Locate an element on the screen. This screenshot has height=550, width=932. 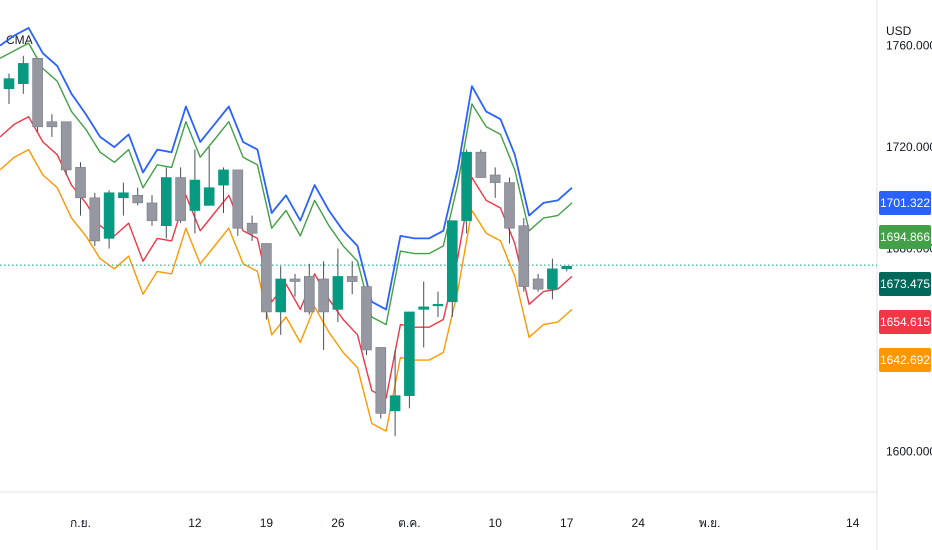
price-tags: 1701.322 1694.866 1673.475 1654.615 1642.692 is located at coordinates (905, 281).